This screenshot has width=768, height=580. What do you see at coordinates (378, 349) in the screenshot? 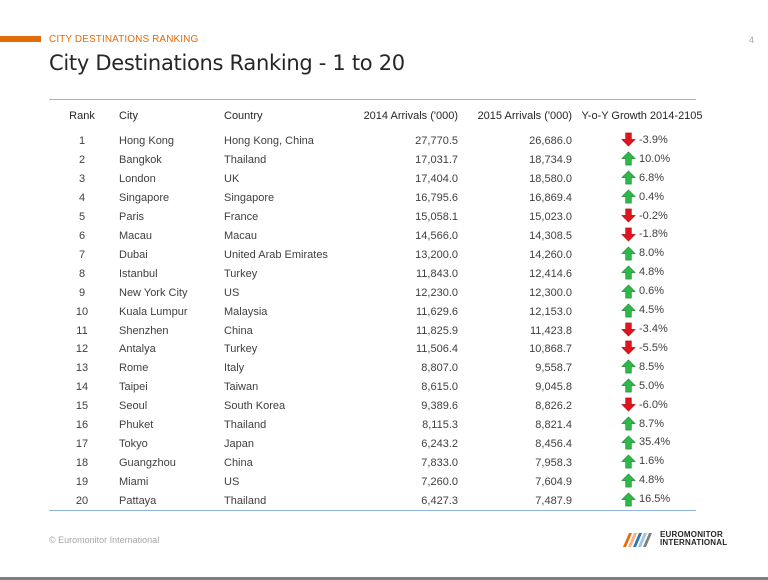
I see `table-row: 12 Antalya Turkey 11,506.4 10,868.7 -5.5%` at bounding box center [378, 349].